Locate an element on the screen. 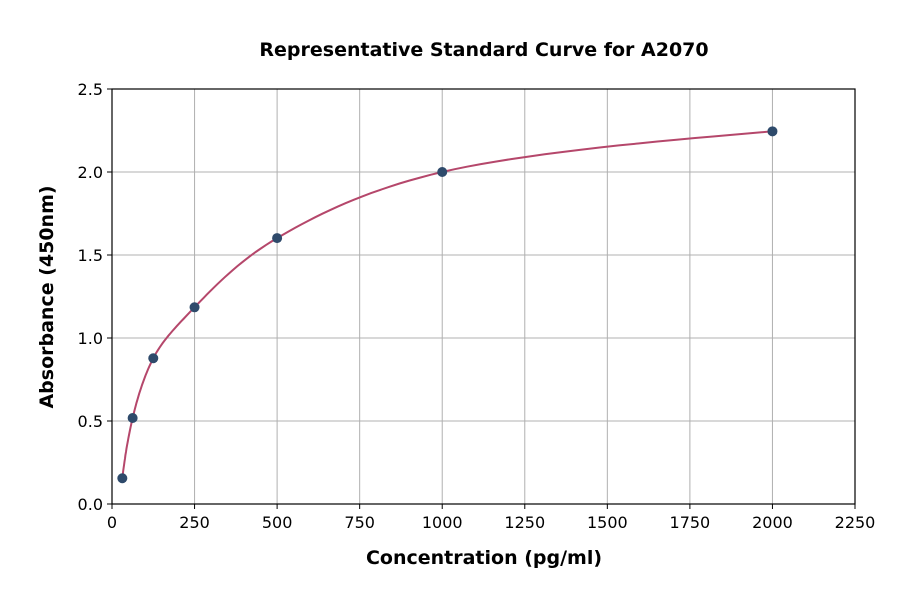  y-tick-label: 1.0 is located at coordinates (90, 338).